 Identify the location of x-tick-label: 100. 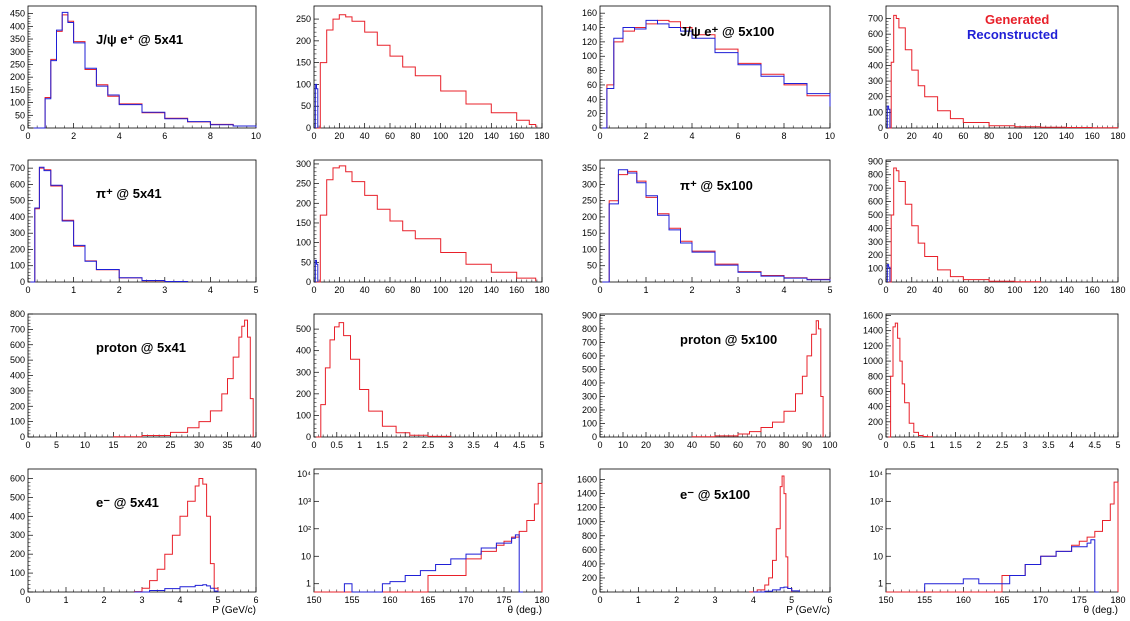
(440, 136).